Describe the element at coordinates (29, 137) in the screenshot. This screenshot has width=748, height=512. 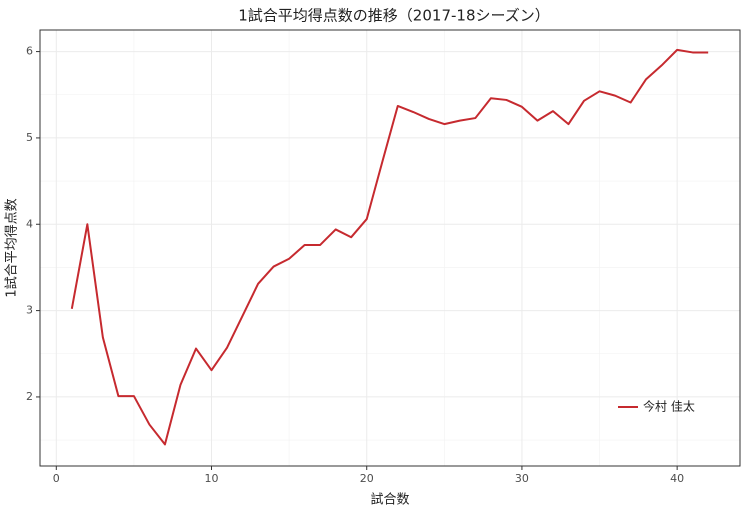
I see `y-tick-label: 5` at that location.